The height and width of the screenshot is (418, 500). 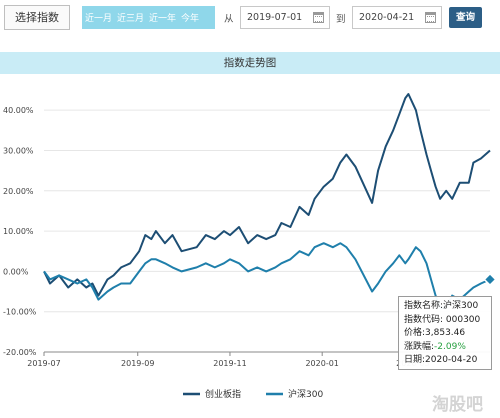 What do you see at coordinates (18, 191) in the screenshot?
I see `y-tick-label: 20.00%` at bounding box center [18, 191].